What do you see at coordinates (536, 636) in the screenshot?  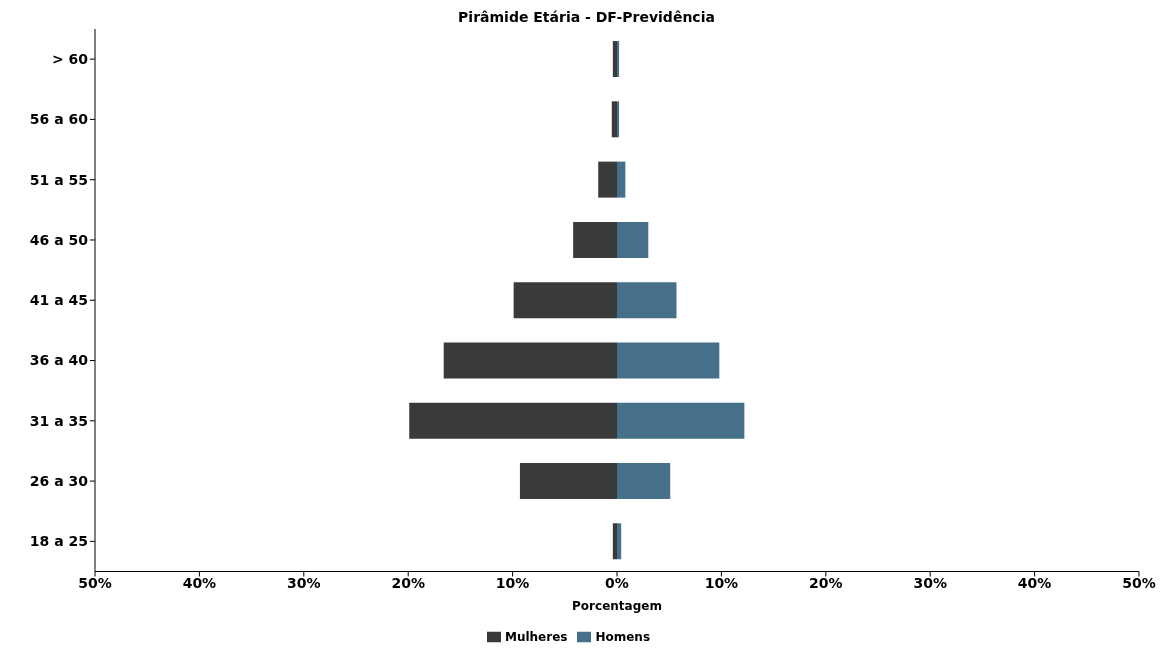 I see `legend-label: Mulheres` at bounding box center [536, 636].